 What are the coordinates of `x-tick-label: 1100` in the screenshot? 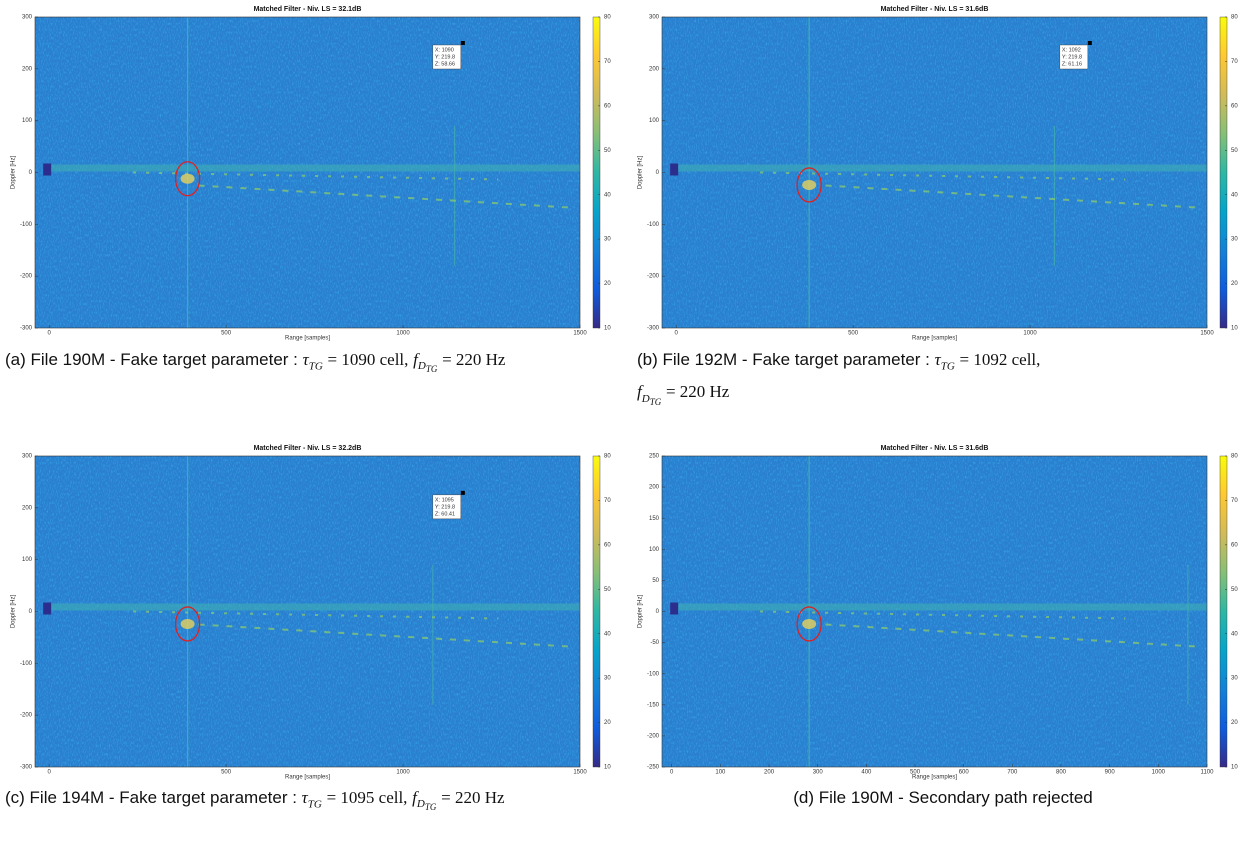 It's located at (1208, 773).